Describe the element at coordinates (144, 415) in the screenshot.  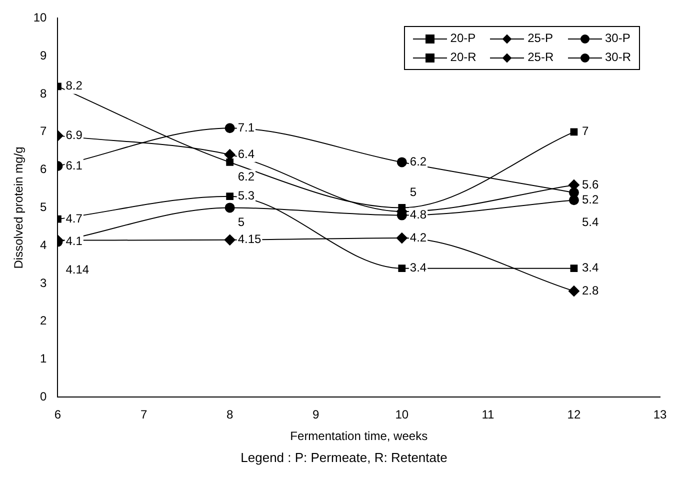
I see `x-tick-label: 7` at that location.